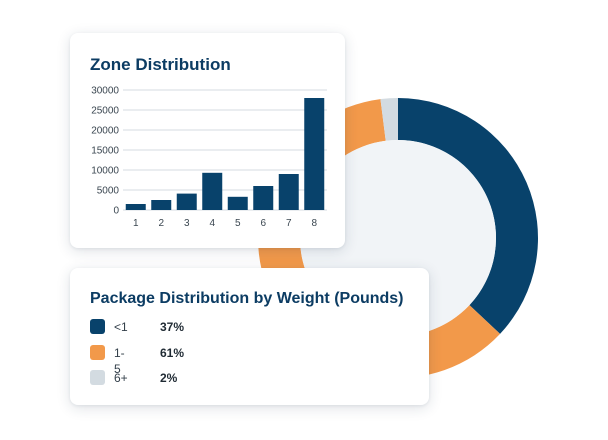 Image resolution: width=608 pixels, height=440 pixels. I want to click on y-tick-label: 15000, so click(105, 151).